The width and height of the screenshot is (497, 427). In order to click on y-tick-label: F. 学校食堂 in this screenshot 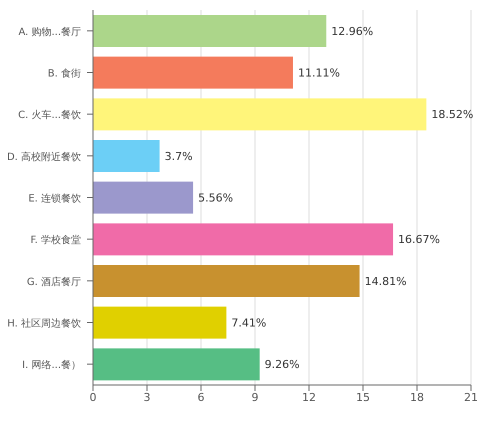, I will do `click(55, 240)`.